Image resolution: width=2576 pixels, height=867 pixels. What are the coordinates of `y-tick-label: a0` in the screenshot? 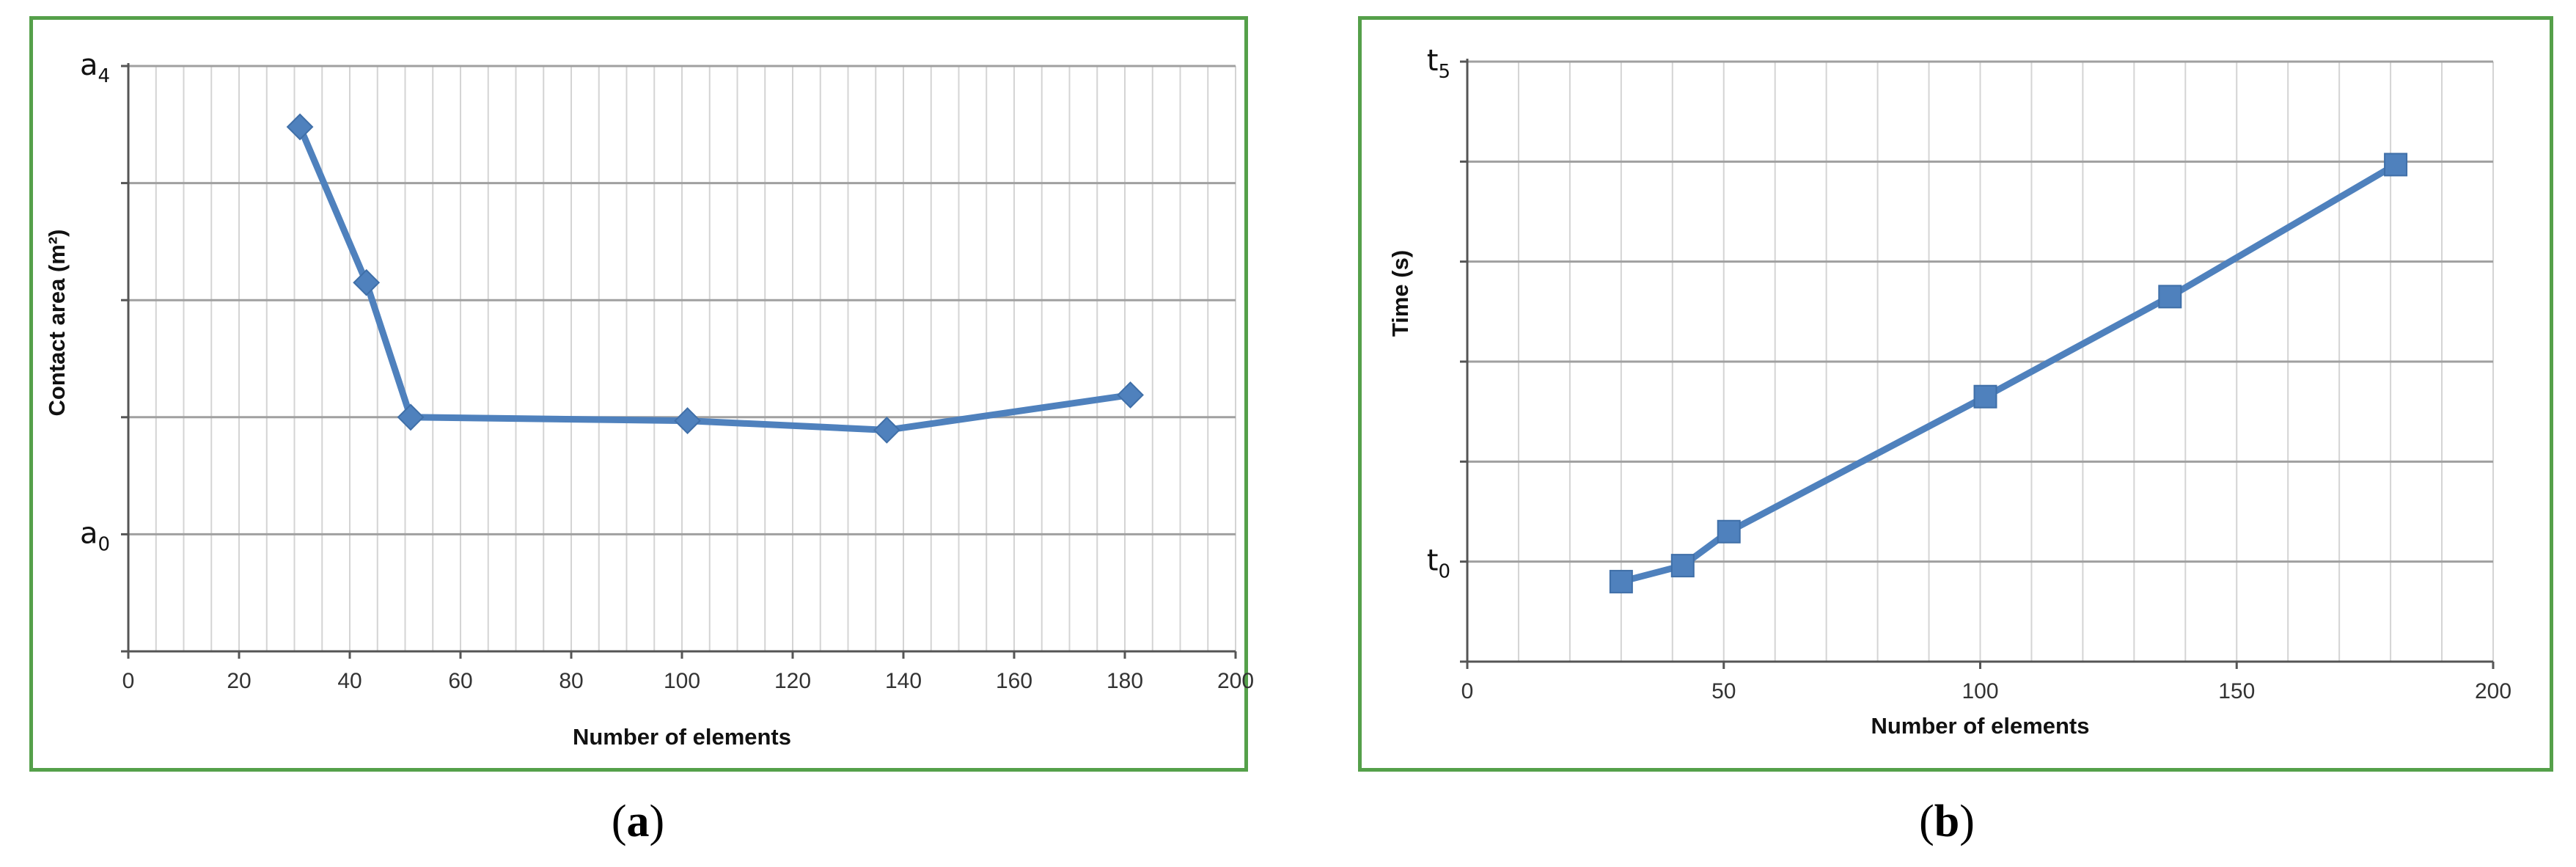 It's located at (95, 536).